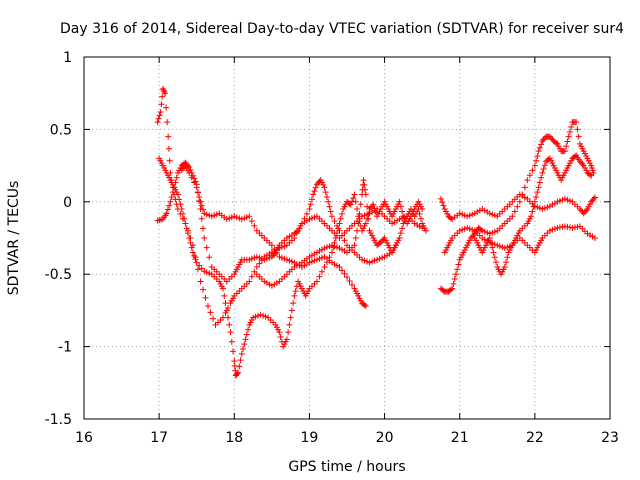 The height and width of the screenshot is (480, 640). What do you see at coordinates (610, 438) in the screenshot?
I see `x-tick-label: 23` at bounding box center [610, 438].